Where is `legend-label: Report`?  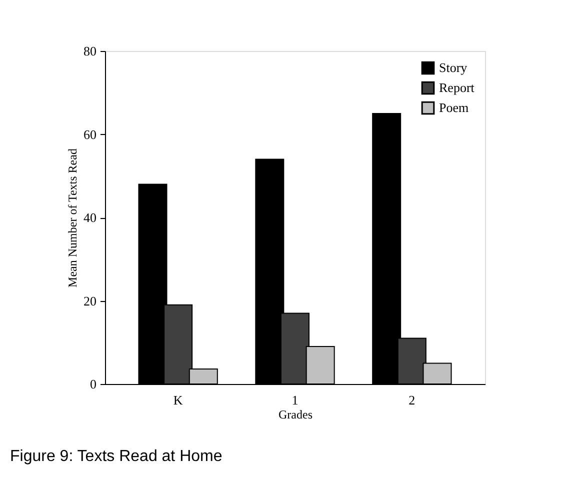 legend-label: Report is located at coordinates (457, 87).